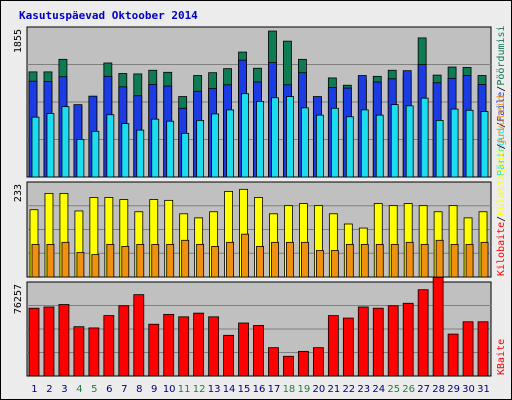 The width and height of the screenshot is (512, 400). What do you see at coordinates (124, 389) in the screenshot?
I see `x-tick-label: 7` at bounding box center [124, 389].